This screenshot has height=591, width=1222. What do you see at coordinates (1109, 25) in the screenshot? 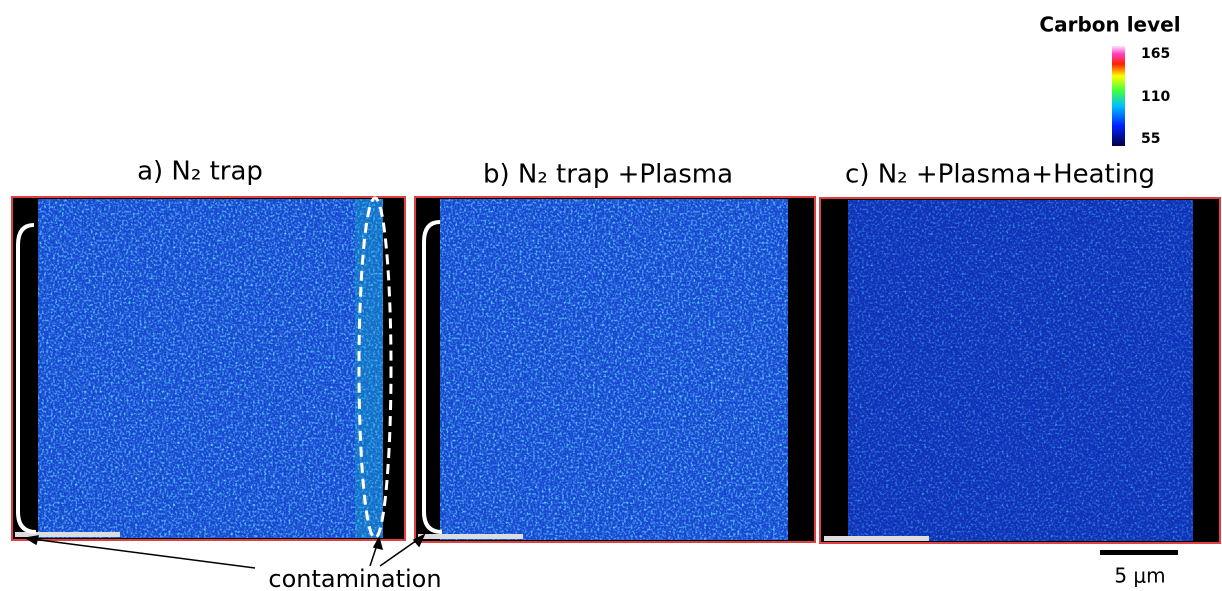
I see `colorbar-label: Carbon level` at bounding box center [1109, 25].